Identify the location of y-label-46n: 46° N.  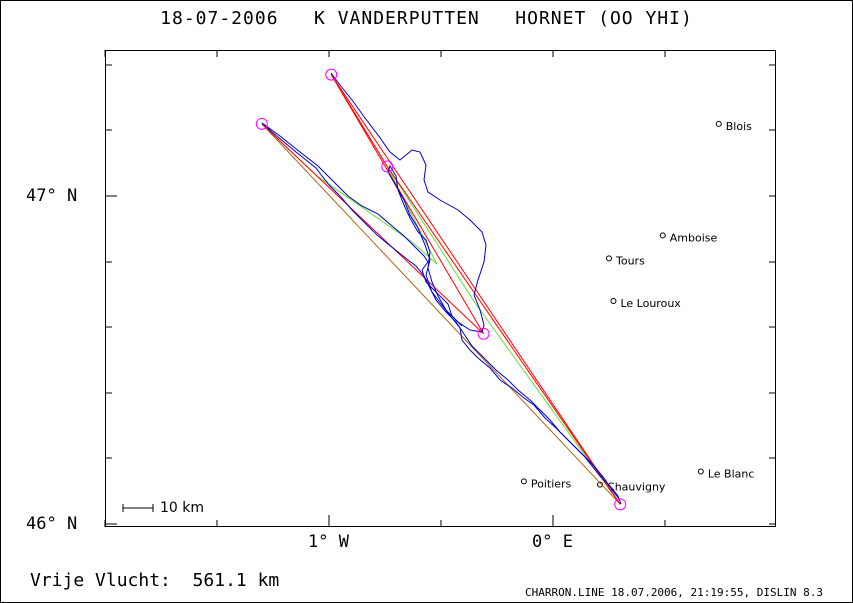
(52, 524).